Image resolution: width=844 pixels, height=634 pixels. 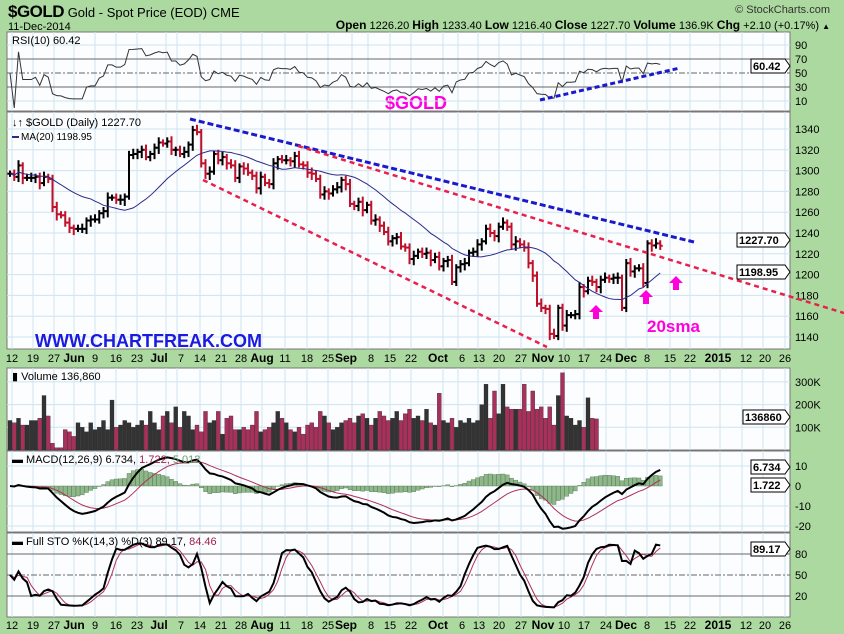 What do you see at coordinates (521, 359) in the screenshot?
I see `x-axis-label: 27` at bounding box center [521, 359].